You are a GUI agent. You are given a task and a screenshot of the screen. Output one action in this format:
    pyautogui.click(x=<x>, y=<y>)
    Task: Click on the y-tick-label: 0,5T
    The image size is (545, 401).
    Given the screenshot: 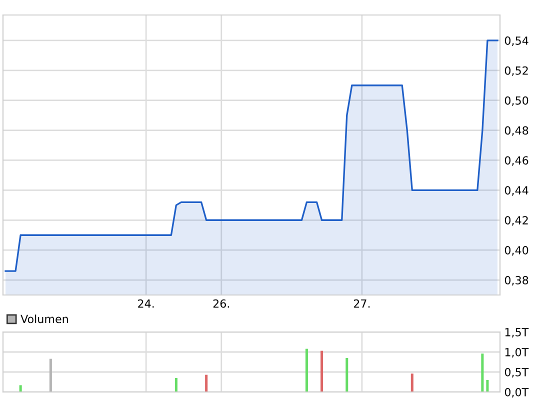 What is the action you would take?
    pyautogui.click(x=516, y=373)
    